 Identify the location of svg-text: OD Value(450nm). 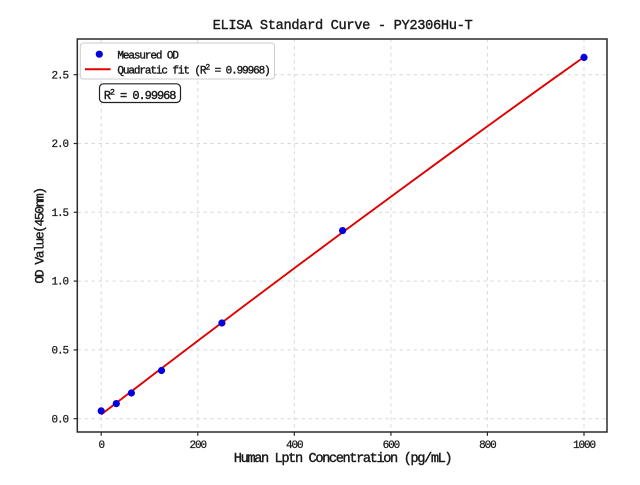
(40, 235).